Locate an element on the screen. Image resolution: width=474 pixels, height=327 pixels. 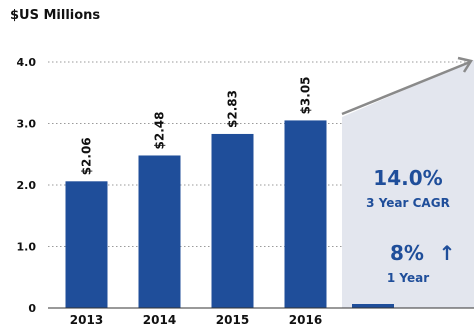
y-tick-label: 0 is located at coordinates (32, 308).